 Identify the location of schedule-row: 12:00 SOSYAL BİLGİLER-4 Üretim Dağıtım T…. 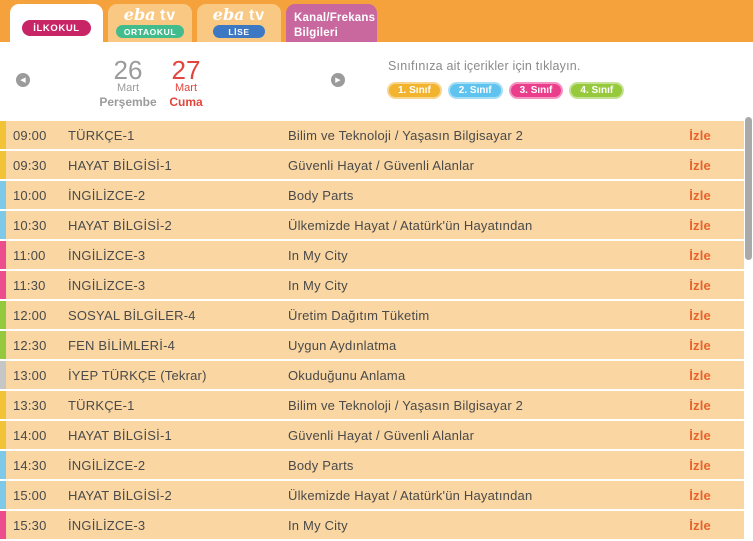
(372, 315).